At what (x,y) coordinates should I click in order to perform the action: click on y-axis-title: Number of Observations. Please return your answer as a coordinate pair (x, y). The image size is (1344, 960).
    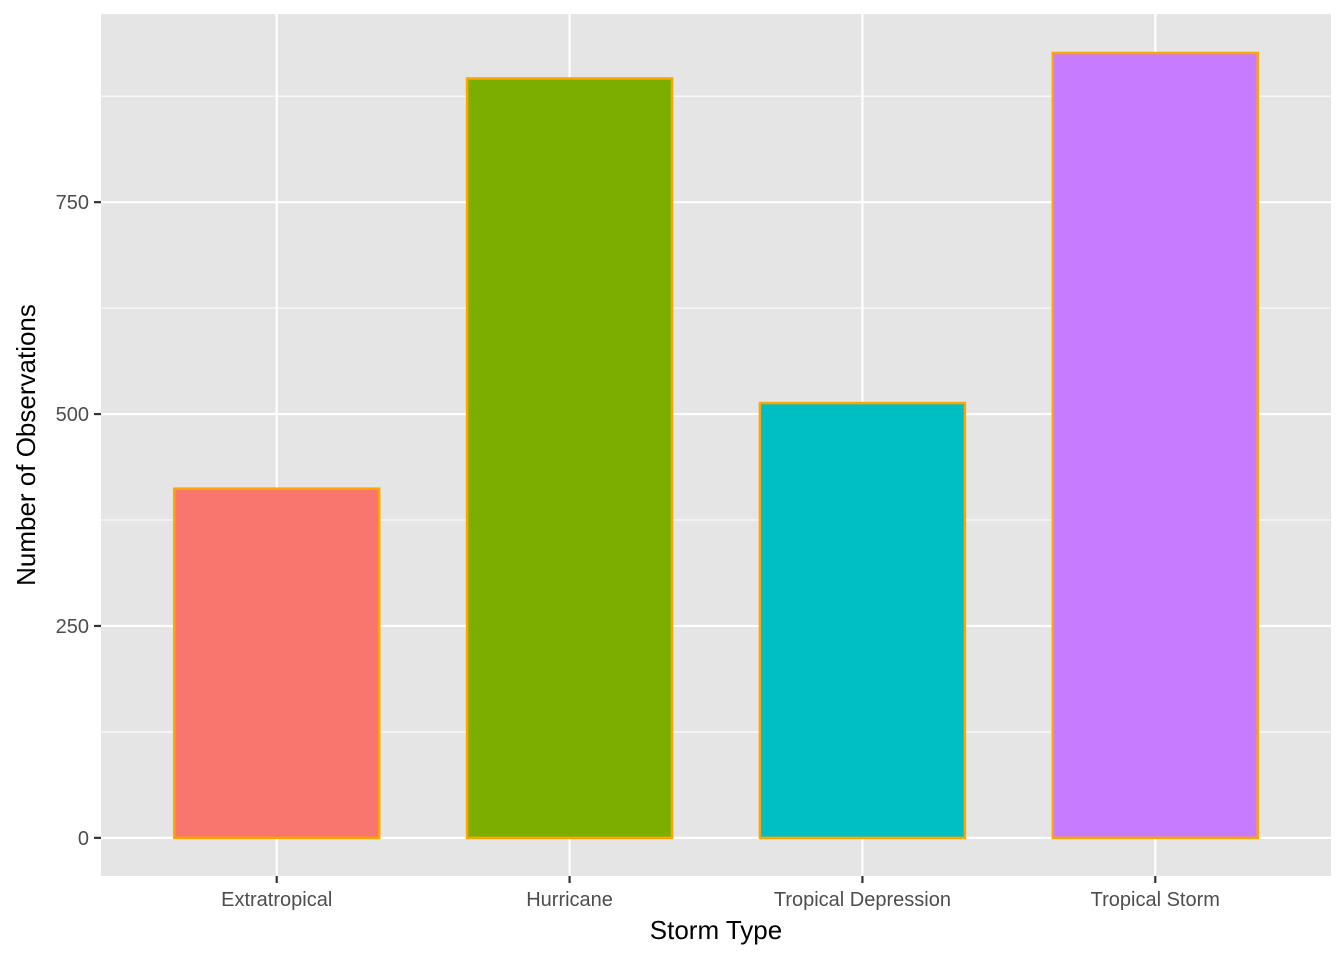
    Looking at the image, I should click on (26, 445).